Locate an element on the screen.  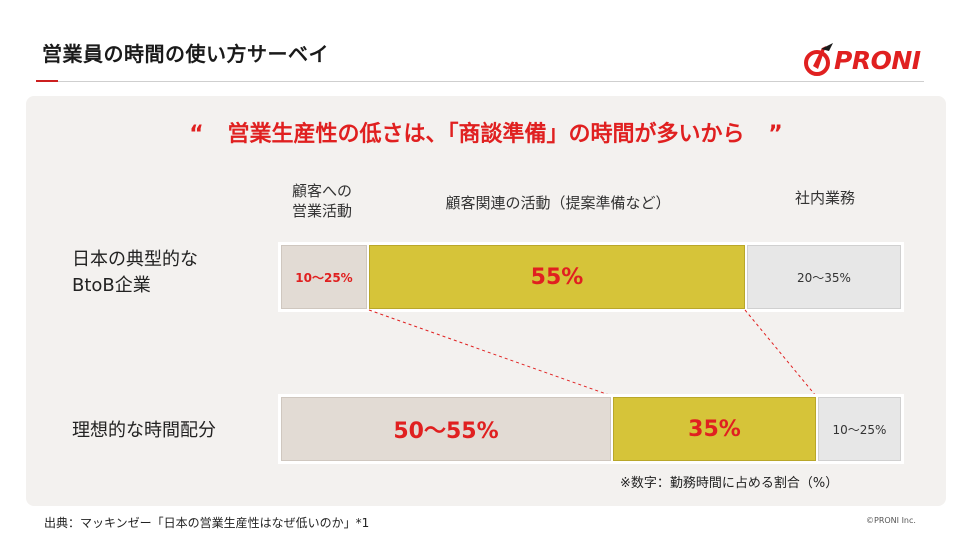
typical-segment-customer-sales: 10〜25% is located at coordinates (324, 277).